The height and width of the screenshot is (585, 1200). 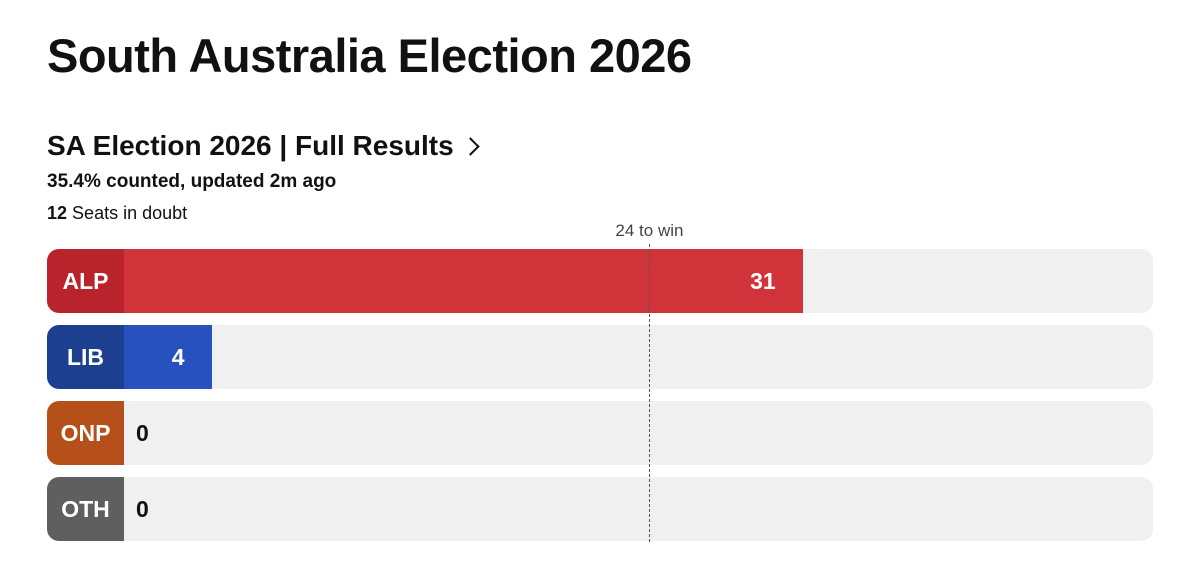 I want to click on counted-status: 35.4% counted, updated 2m ago, so click(x=192, y=181).